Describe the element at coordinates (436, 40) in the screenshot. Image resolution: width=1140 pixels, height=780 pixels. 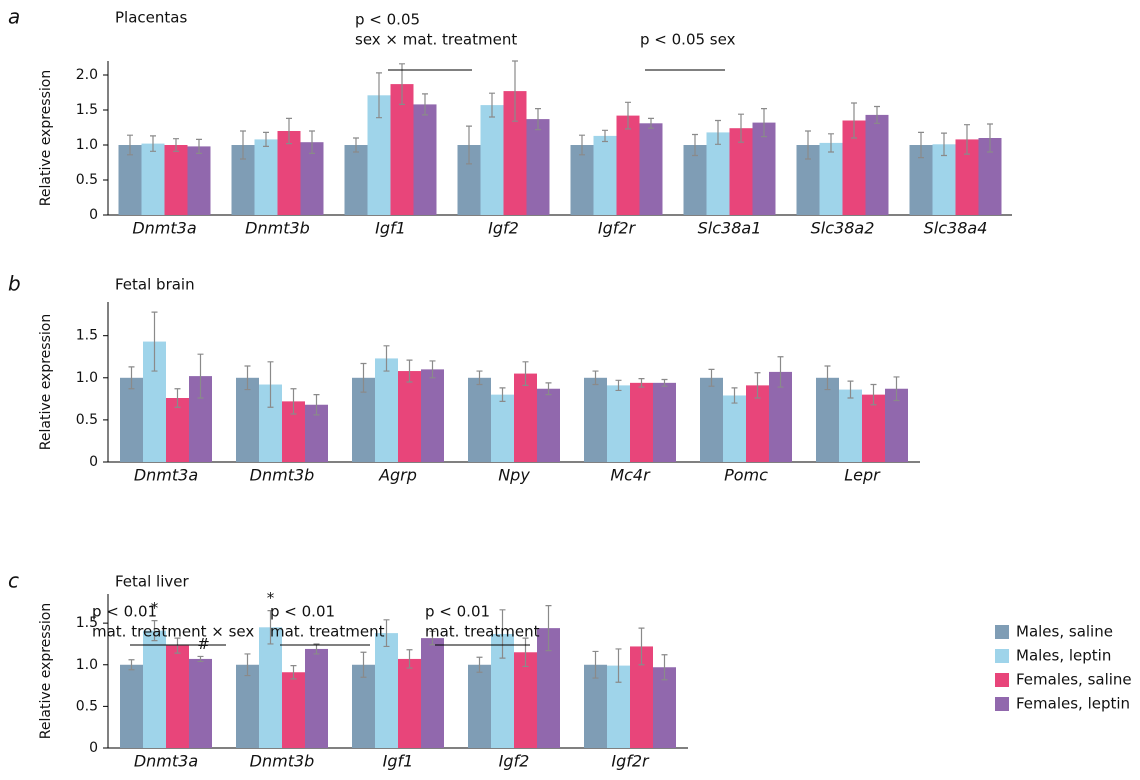
I see `annotation: sex × mat. treatment` at that location.